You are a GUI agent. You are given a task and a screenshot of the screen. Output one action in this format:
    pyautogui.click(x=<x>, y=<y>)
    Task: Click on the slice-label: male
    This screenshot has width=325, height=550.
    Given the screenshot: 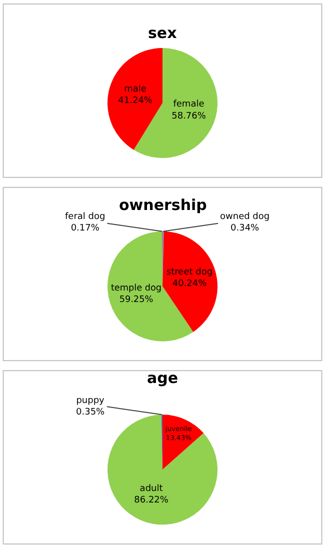 What is the action you would take?
    pyautogui.click(x=135, y=89)
    